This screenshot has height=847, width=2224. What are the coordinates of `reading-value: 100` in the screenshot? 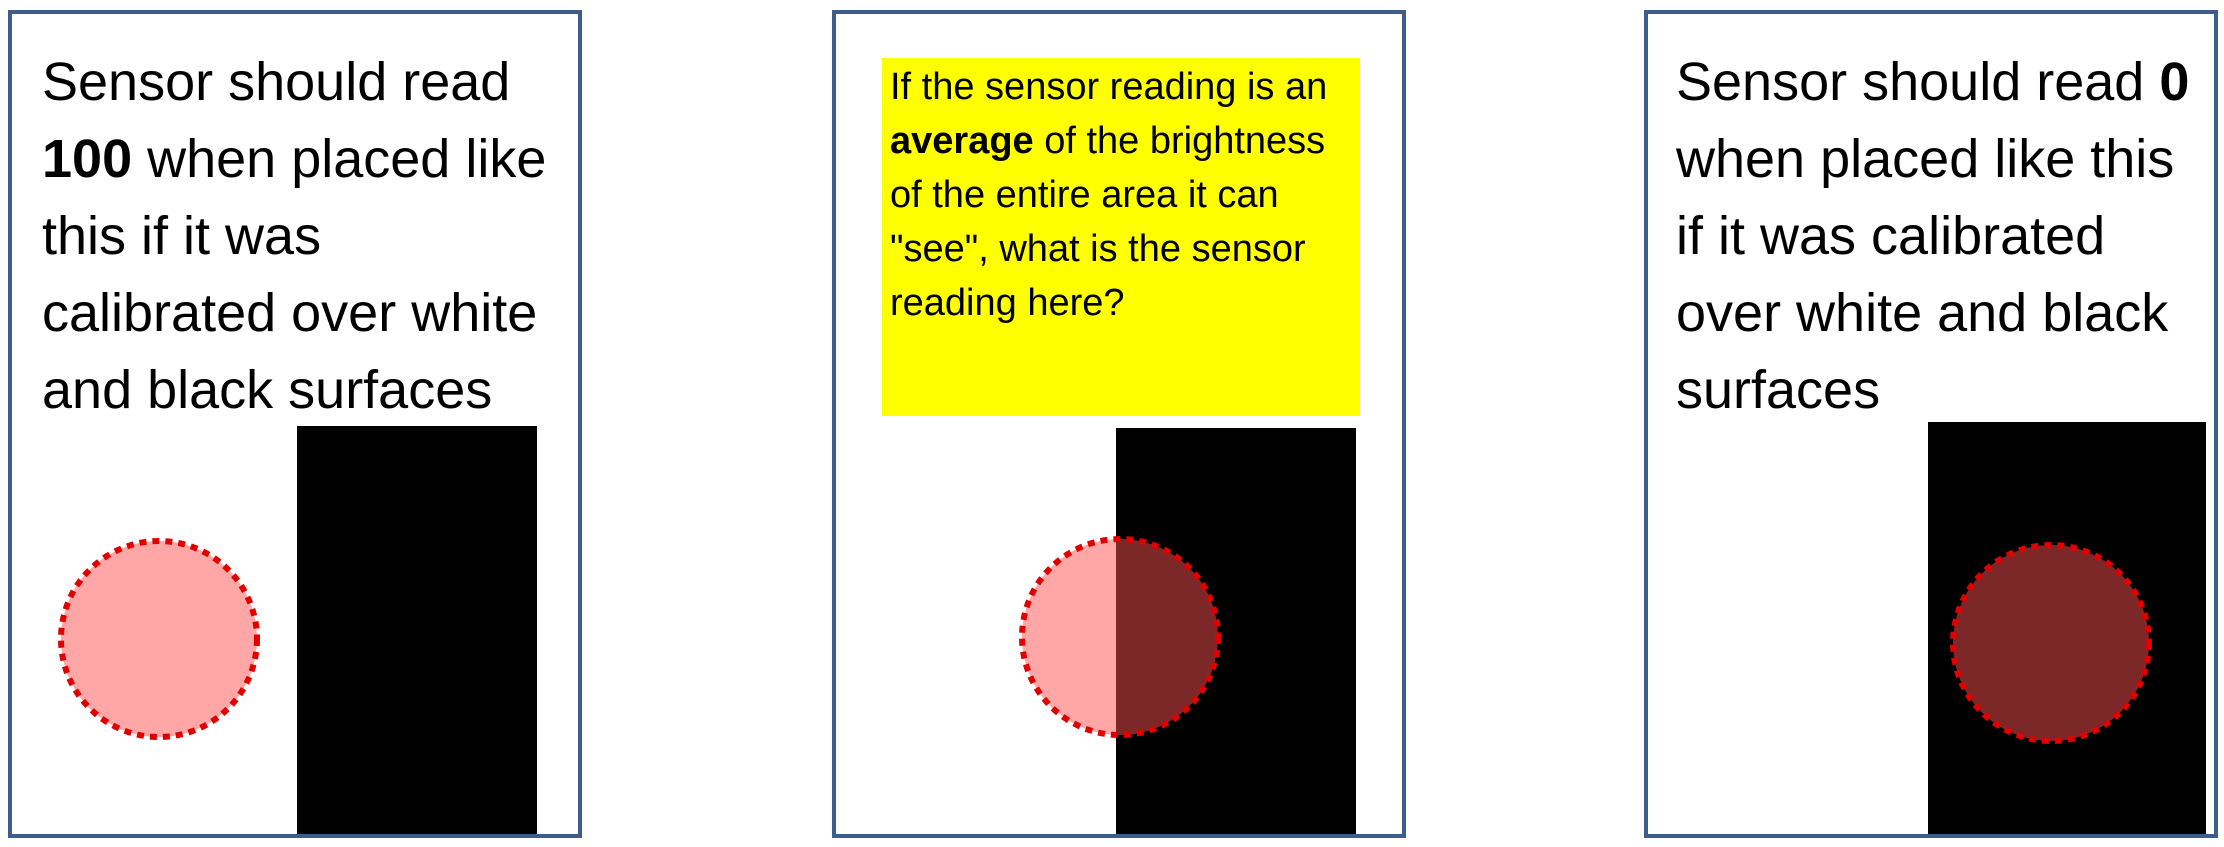 It's located at (87, 159).